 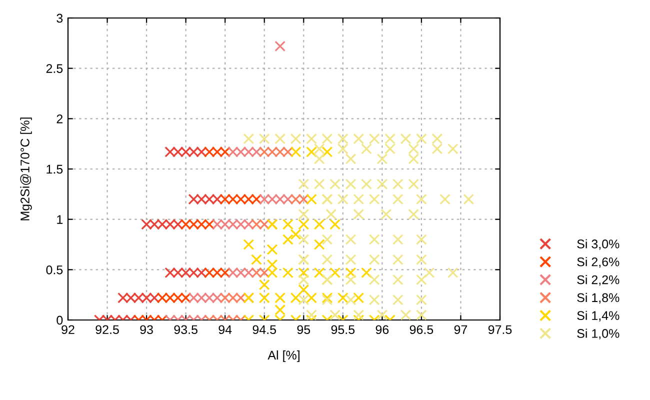 What do you see at coordinates (264, 329) in the screenshot?
I see `x-tick-label: 94.5` at bounding box center [264, 329].